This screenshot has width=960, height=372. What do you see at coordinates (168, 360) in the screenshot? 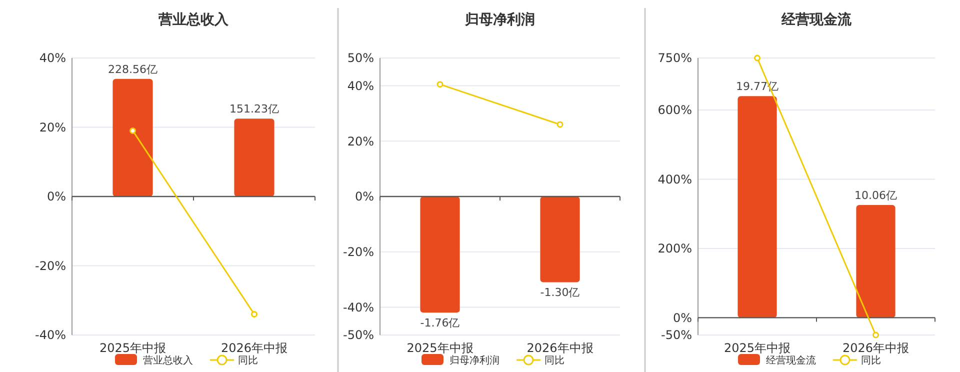
I see `legend-label: 营业总收入` at bounding box center [168, 360].